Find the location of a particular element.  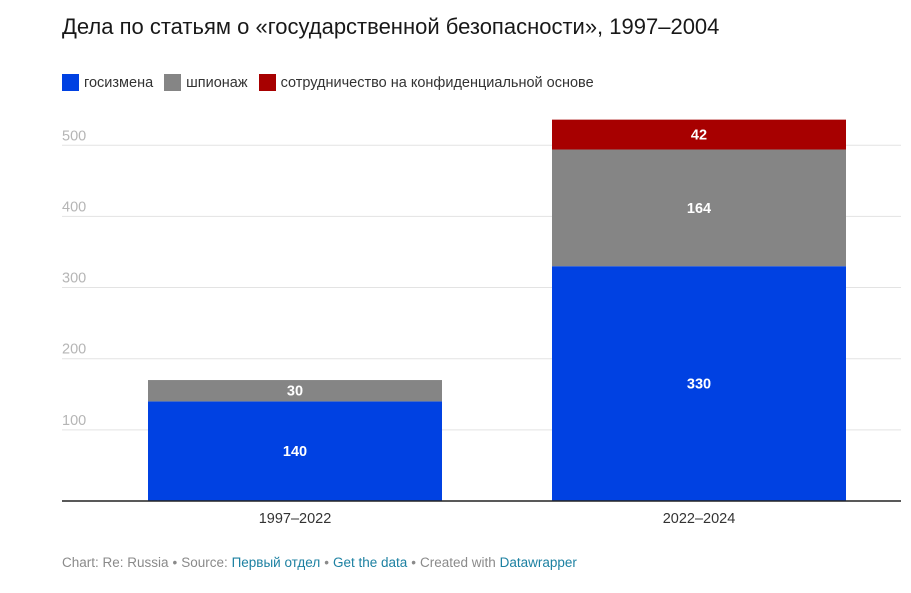

footer-source-label: Source: is located at coordinates (204, 562).